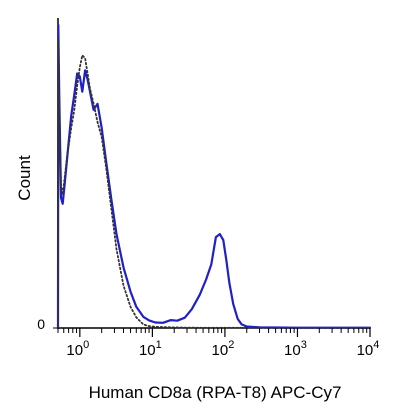 Image resolution: width=400 pixels, height=416 pixels. I want to click on x-tick-label: 10¹, so click(150, 349).